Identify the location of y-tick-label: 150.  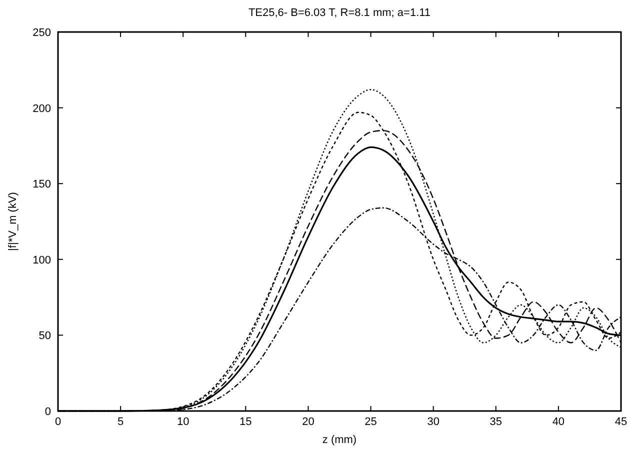
(41, 184).